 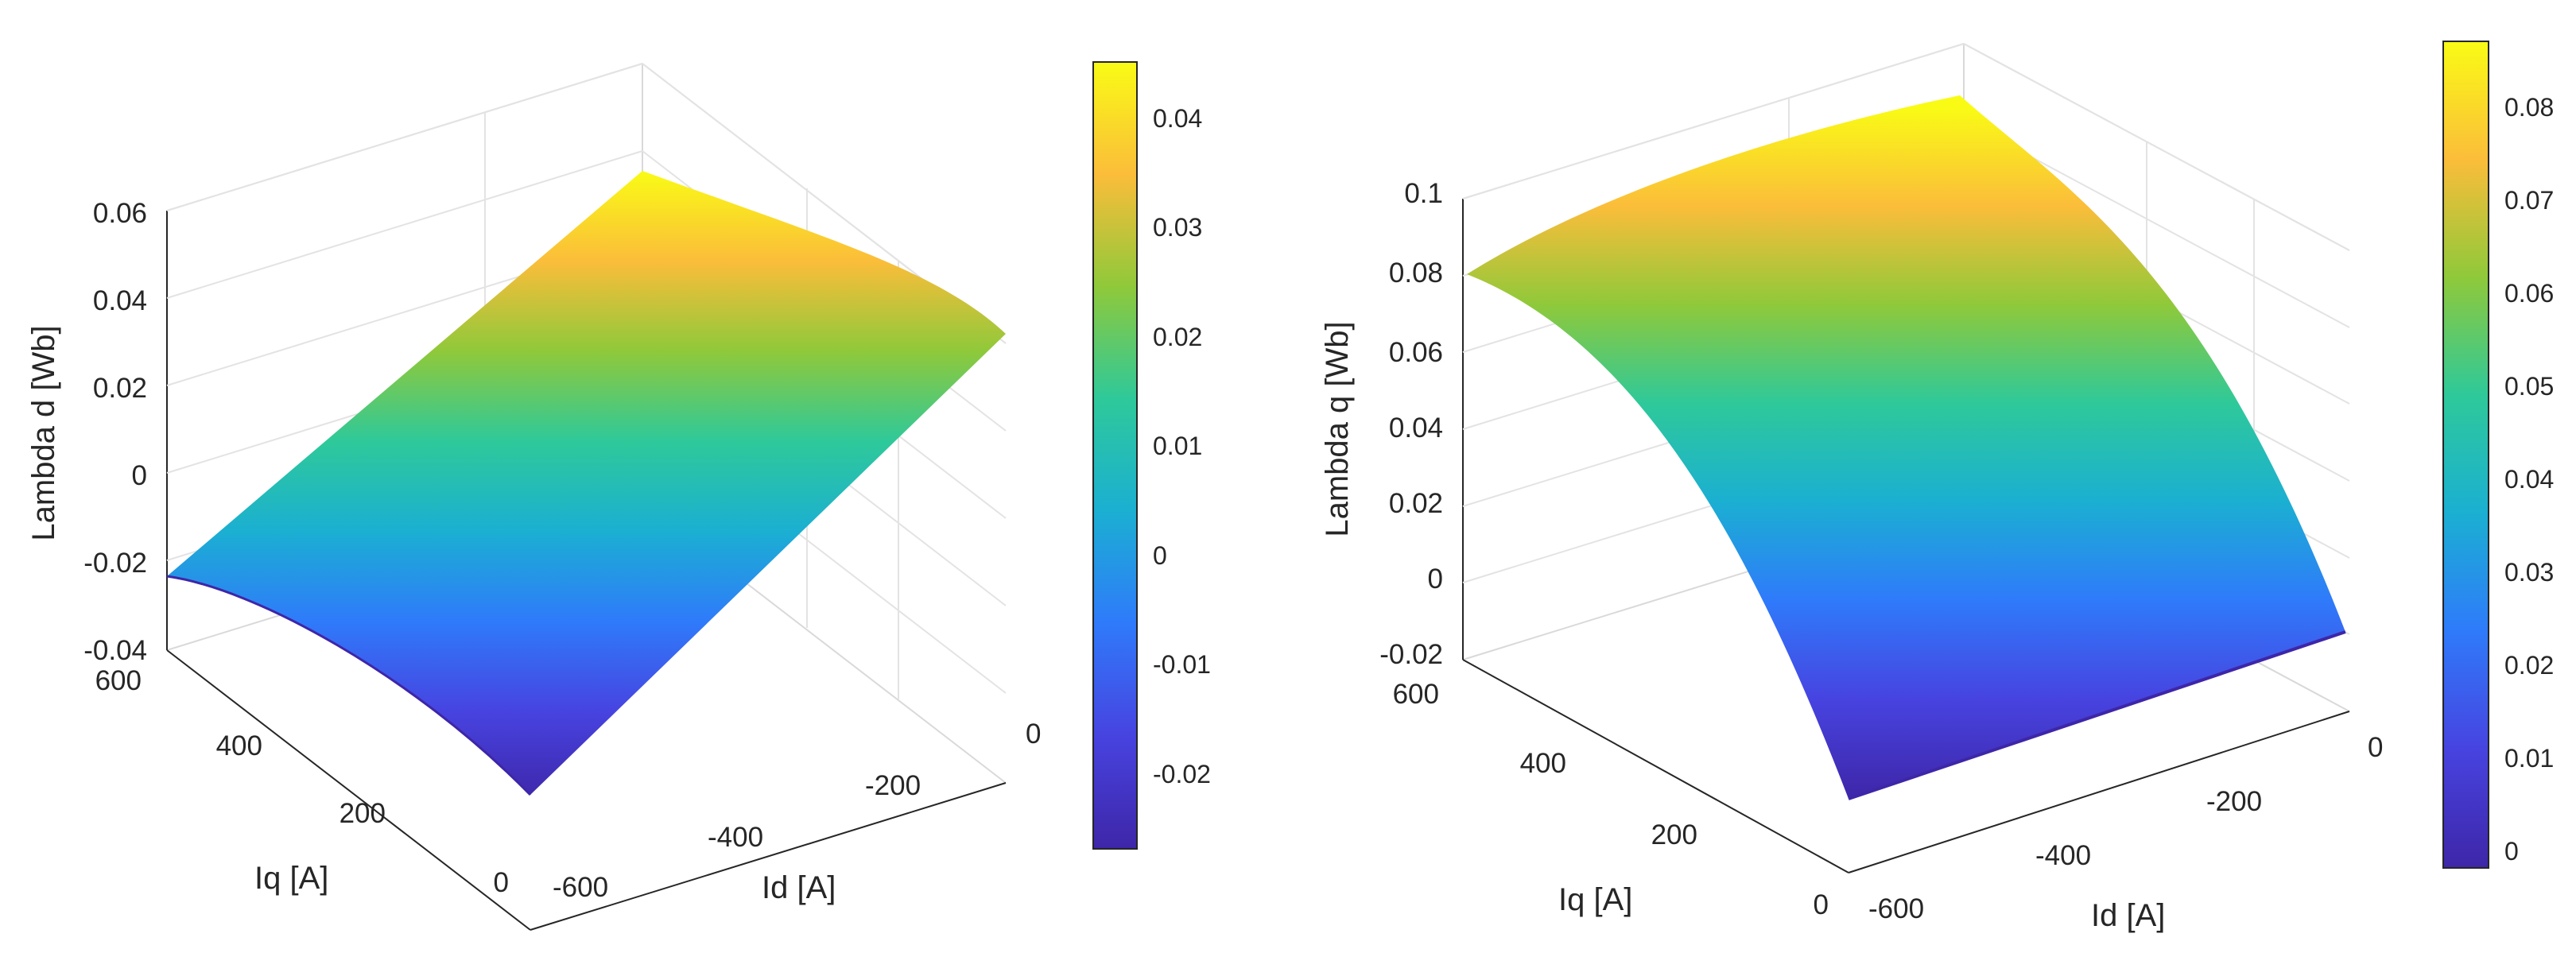 I want to click on colorbar-tick: 0.06, so click(x=2529, y=293).